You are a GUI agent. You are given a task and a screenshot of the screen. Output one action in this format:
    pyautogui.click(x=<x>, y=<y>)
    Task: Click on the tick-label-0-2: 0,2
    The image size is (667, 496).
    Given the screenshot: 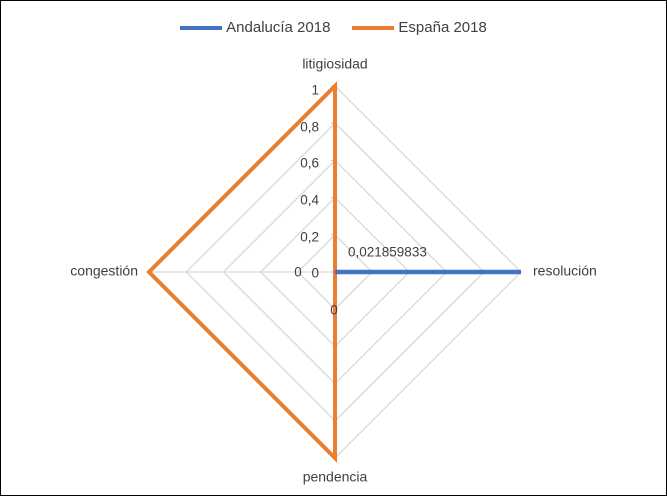 What is the action you would take?
    pyautogui.click(x=309, y=237)
    